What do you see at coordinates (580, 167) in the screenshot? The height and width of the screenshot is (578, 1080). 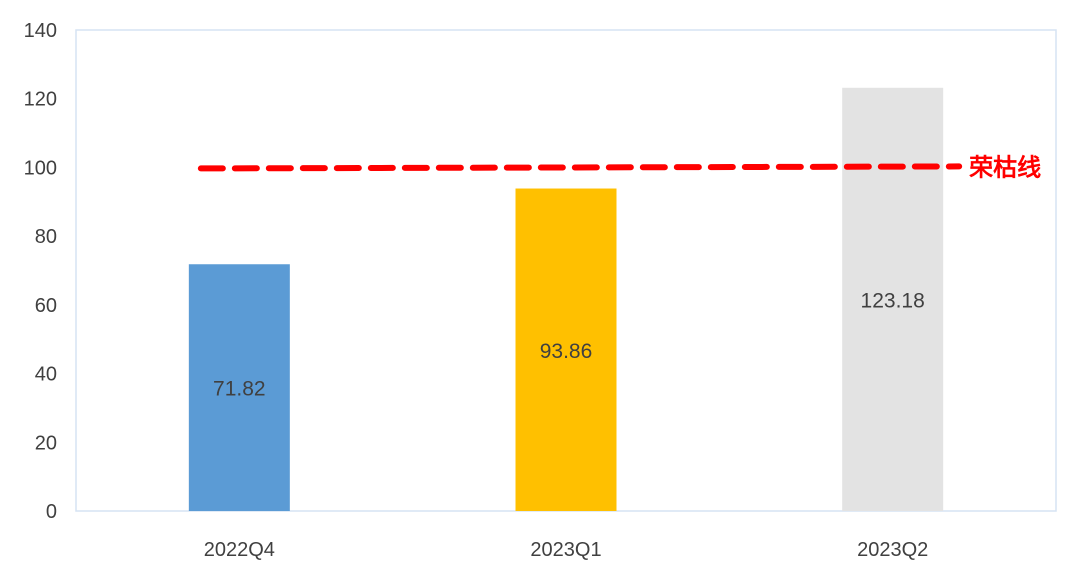 I see `reference-line` at bounding box center [580, 167].